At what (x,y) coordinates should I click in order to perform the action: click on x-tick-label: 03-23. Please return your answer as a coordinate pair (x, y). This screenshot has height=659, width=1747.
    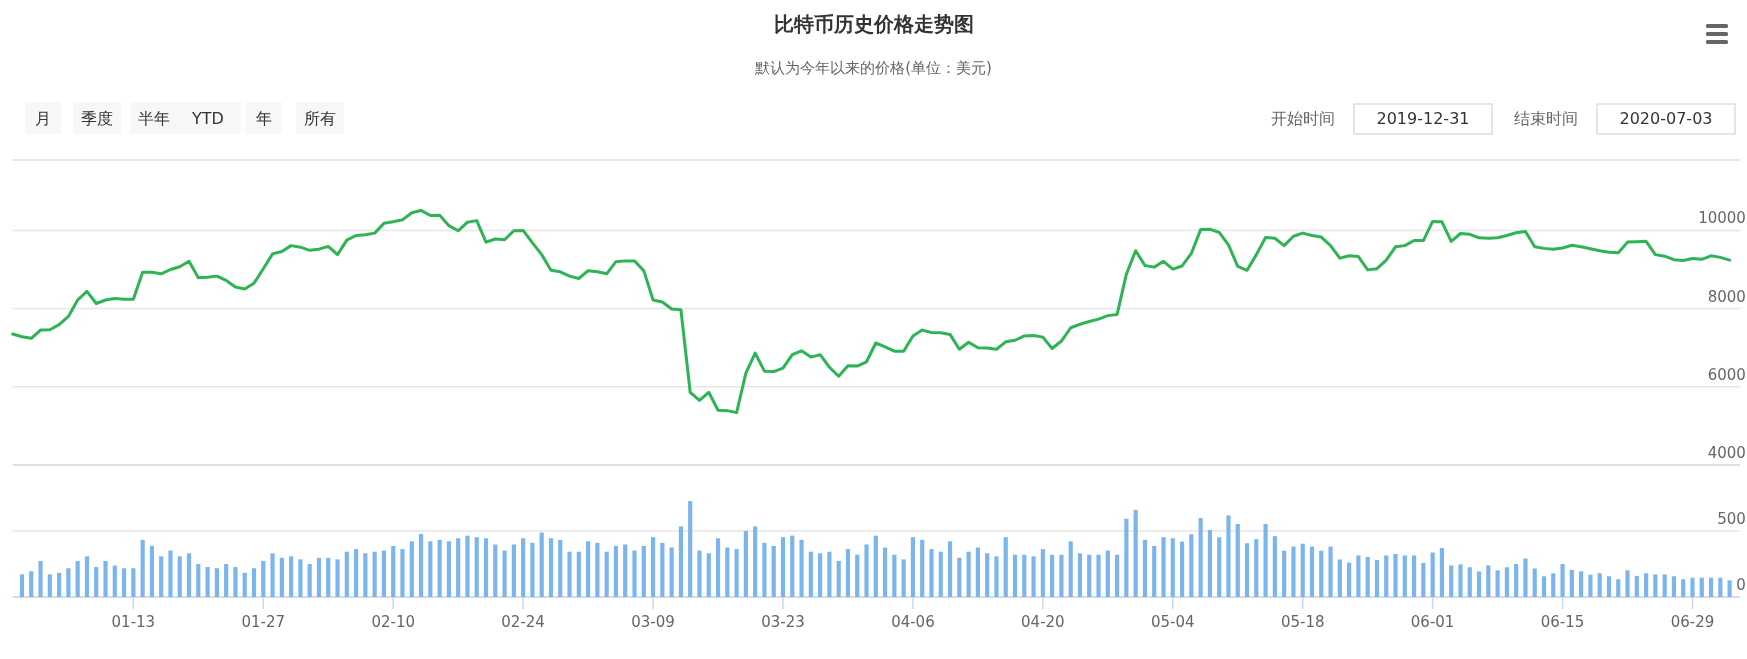
    Looking at the image, I should click on (783, 622).